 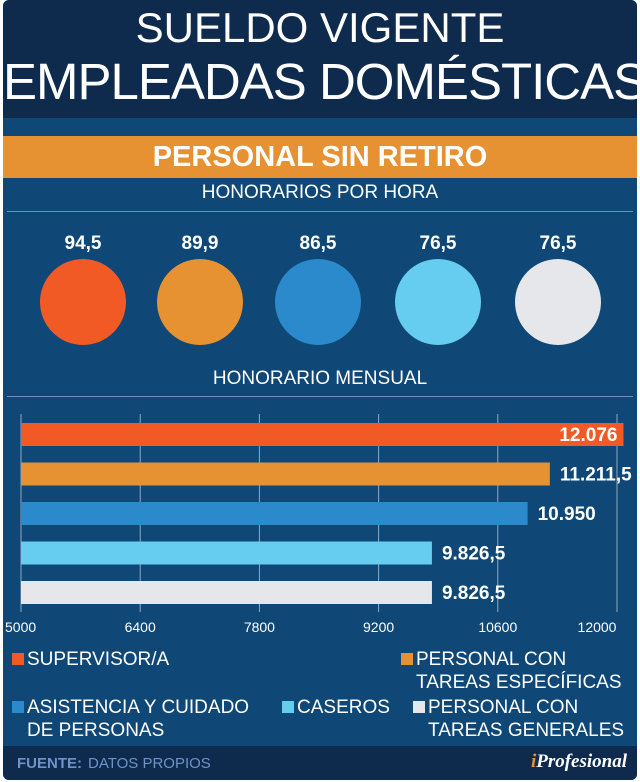 I want to click on iprofesional-logo: iProfesional, so click(x=579, y=762).